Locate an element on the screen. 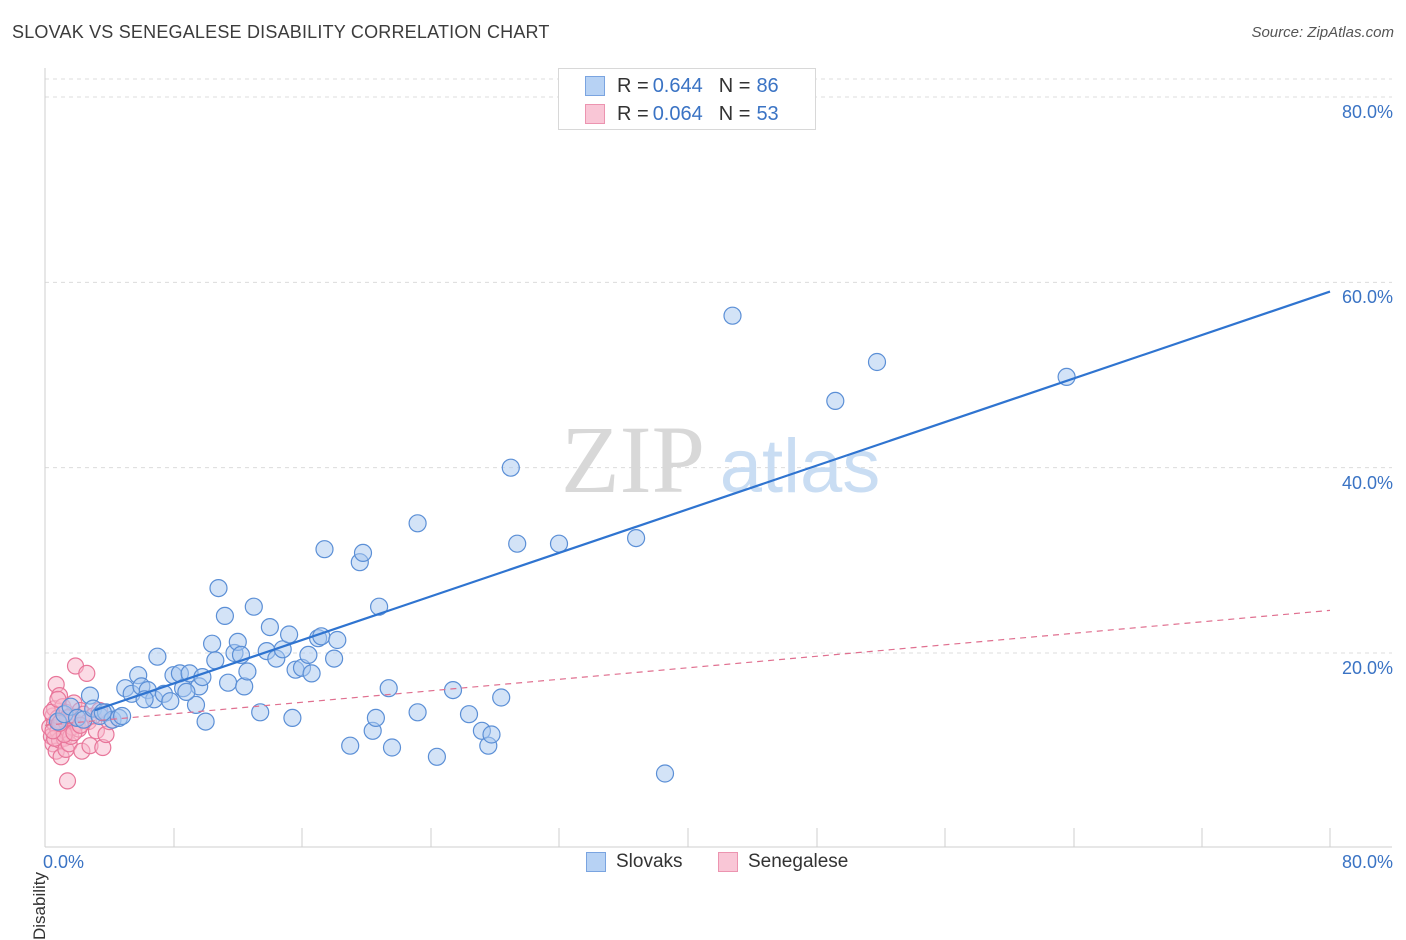 Image resolution: width=1406 pixels, height=940 pixels. bottom-senegalese-label: Senegalese is located at coordinates (798, 861).